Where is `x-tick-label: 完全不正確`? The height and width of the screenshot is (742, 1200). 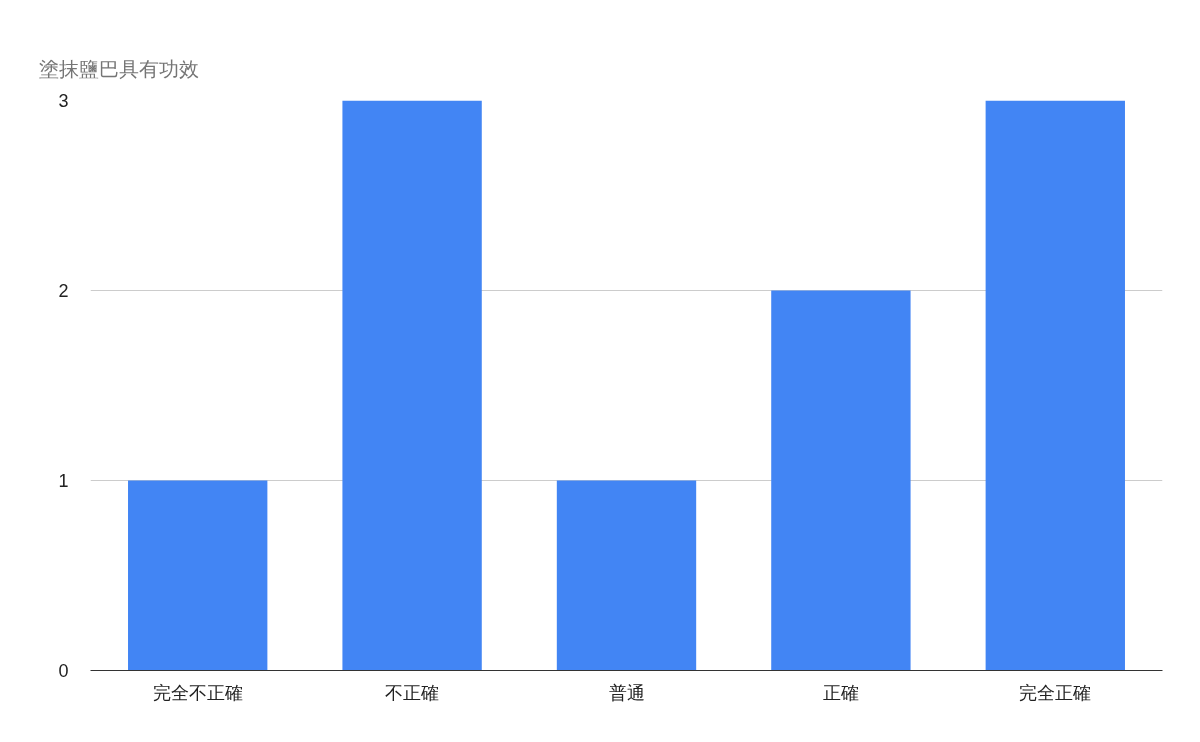 x-tick-label: 完全不正確 is located at coordinates (197, 692).